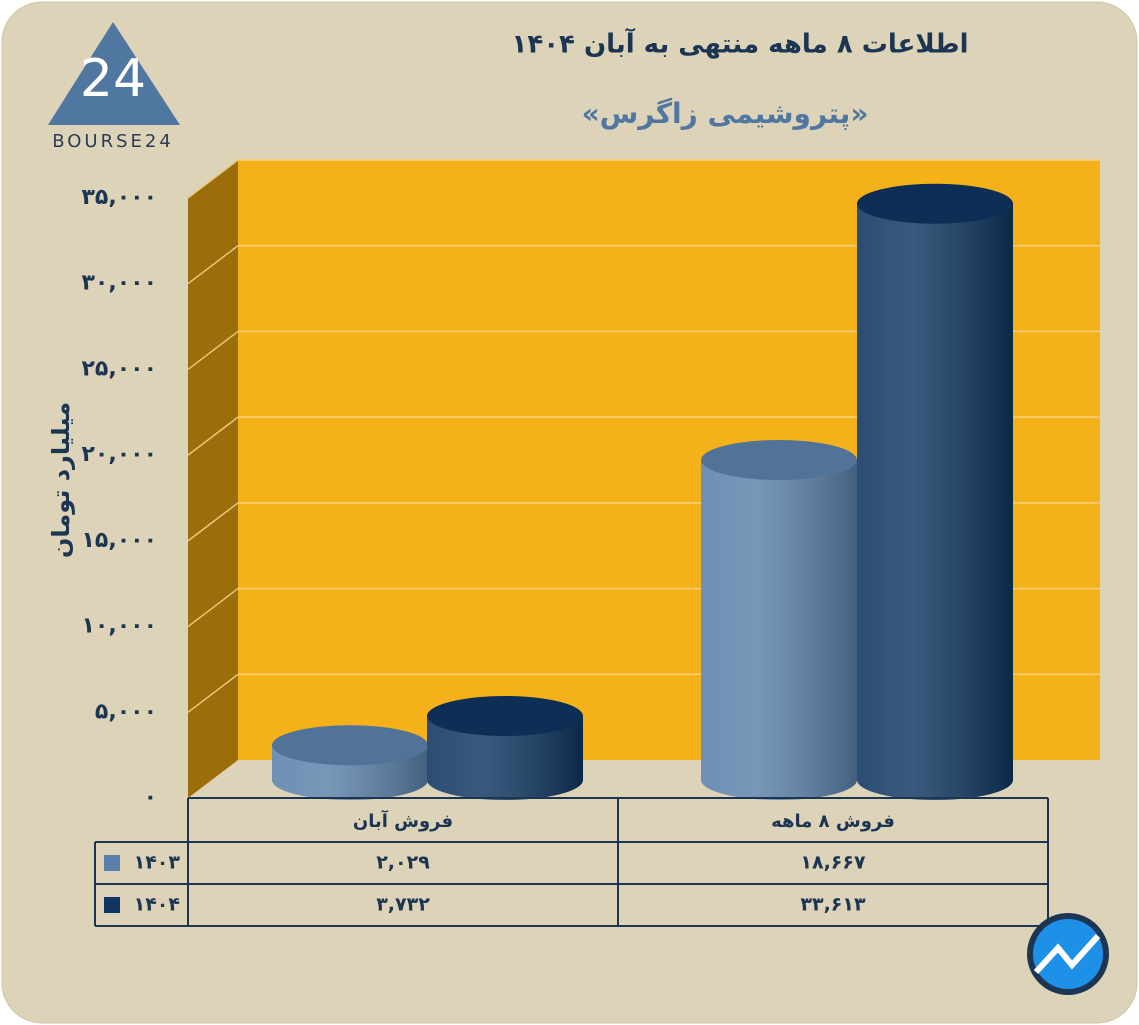 The height and width of the screenshot is (1025, 1139). Describe the element at coordinates (113, 141) in the screenshot. I see `logo-text: BOURSE24` at that location.